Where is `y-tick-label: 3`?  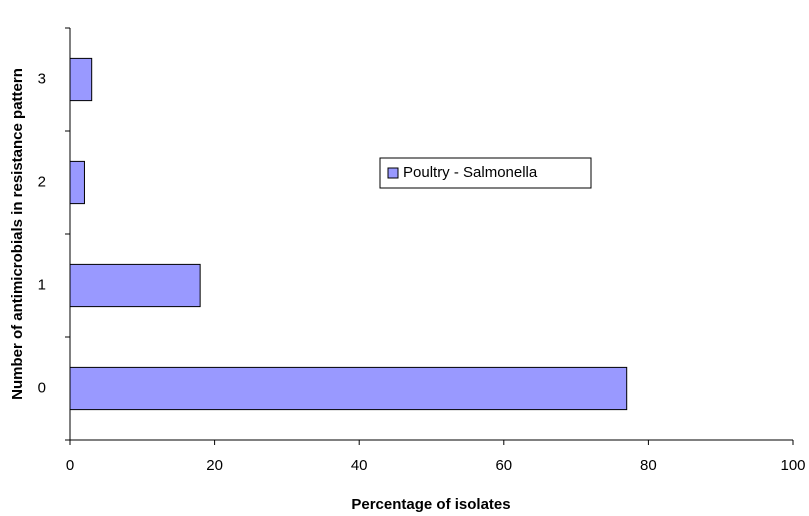
y-tick-label: 3 is located at coordinates (42, 78).